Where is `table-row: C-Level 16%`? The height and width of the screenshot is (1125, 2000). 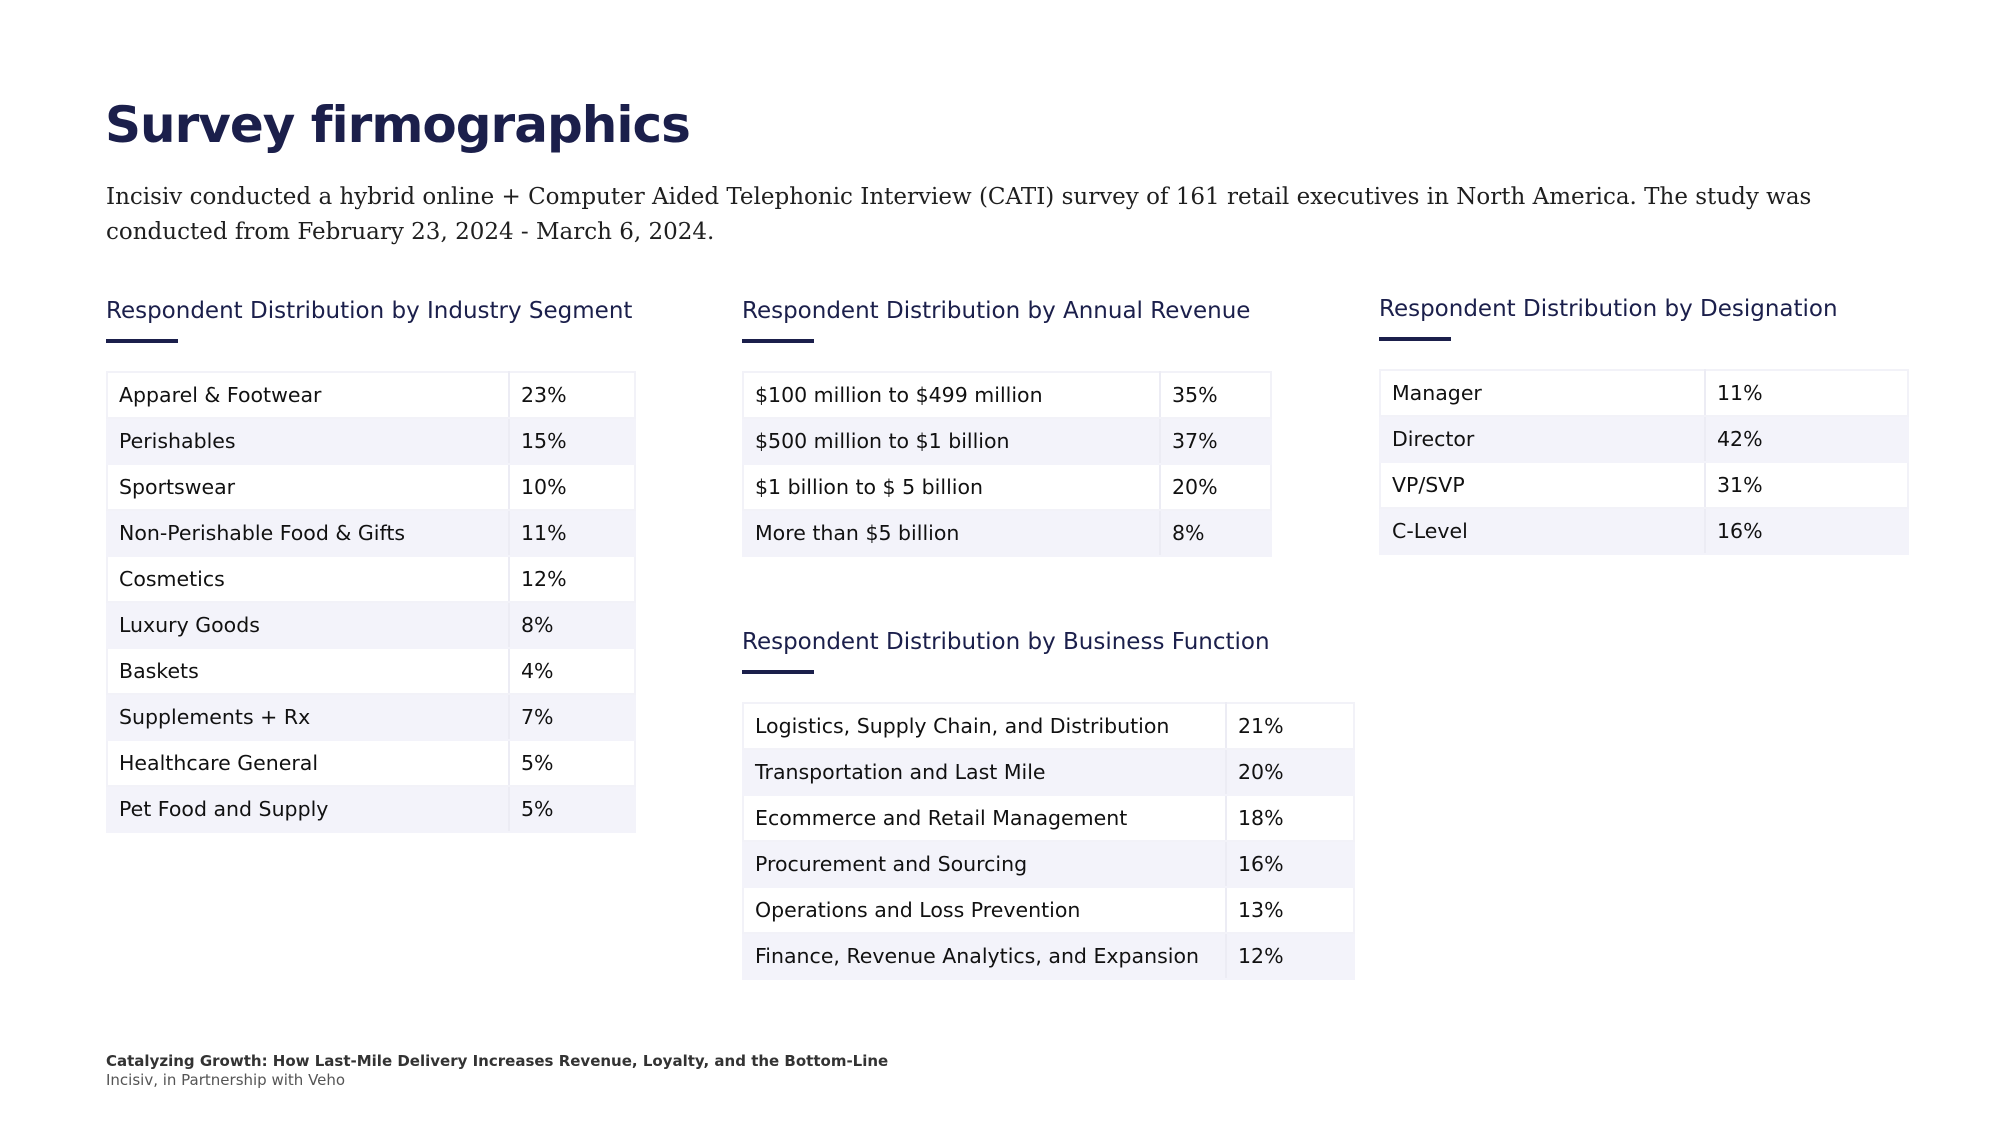 table-row: C-Level 16% is located at coordinates (1644, 531).